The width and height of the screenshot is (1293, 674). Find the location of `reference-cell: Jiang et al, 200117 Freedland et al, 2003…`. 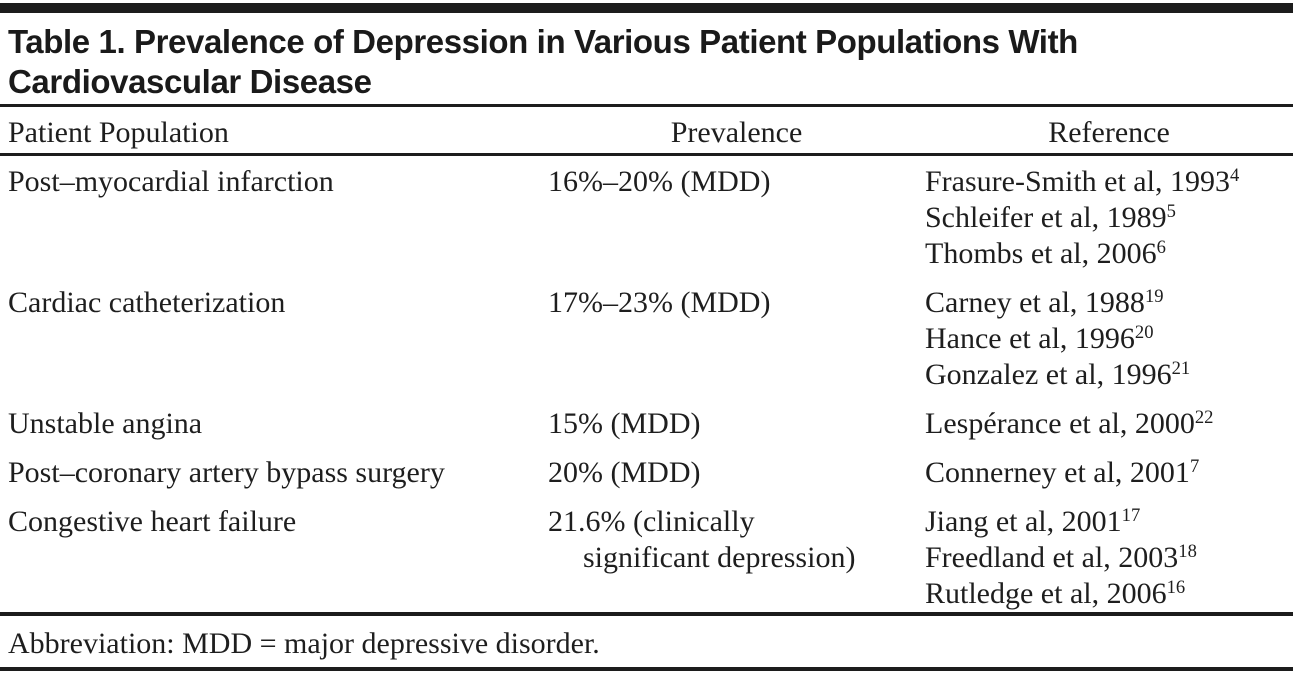

reference-cell: Jiang et al, 200117 Freedland et al, 2003… is located at coordinates (1109, 558).